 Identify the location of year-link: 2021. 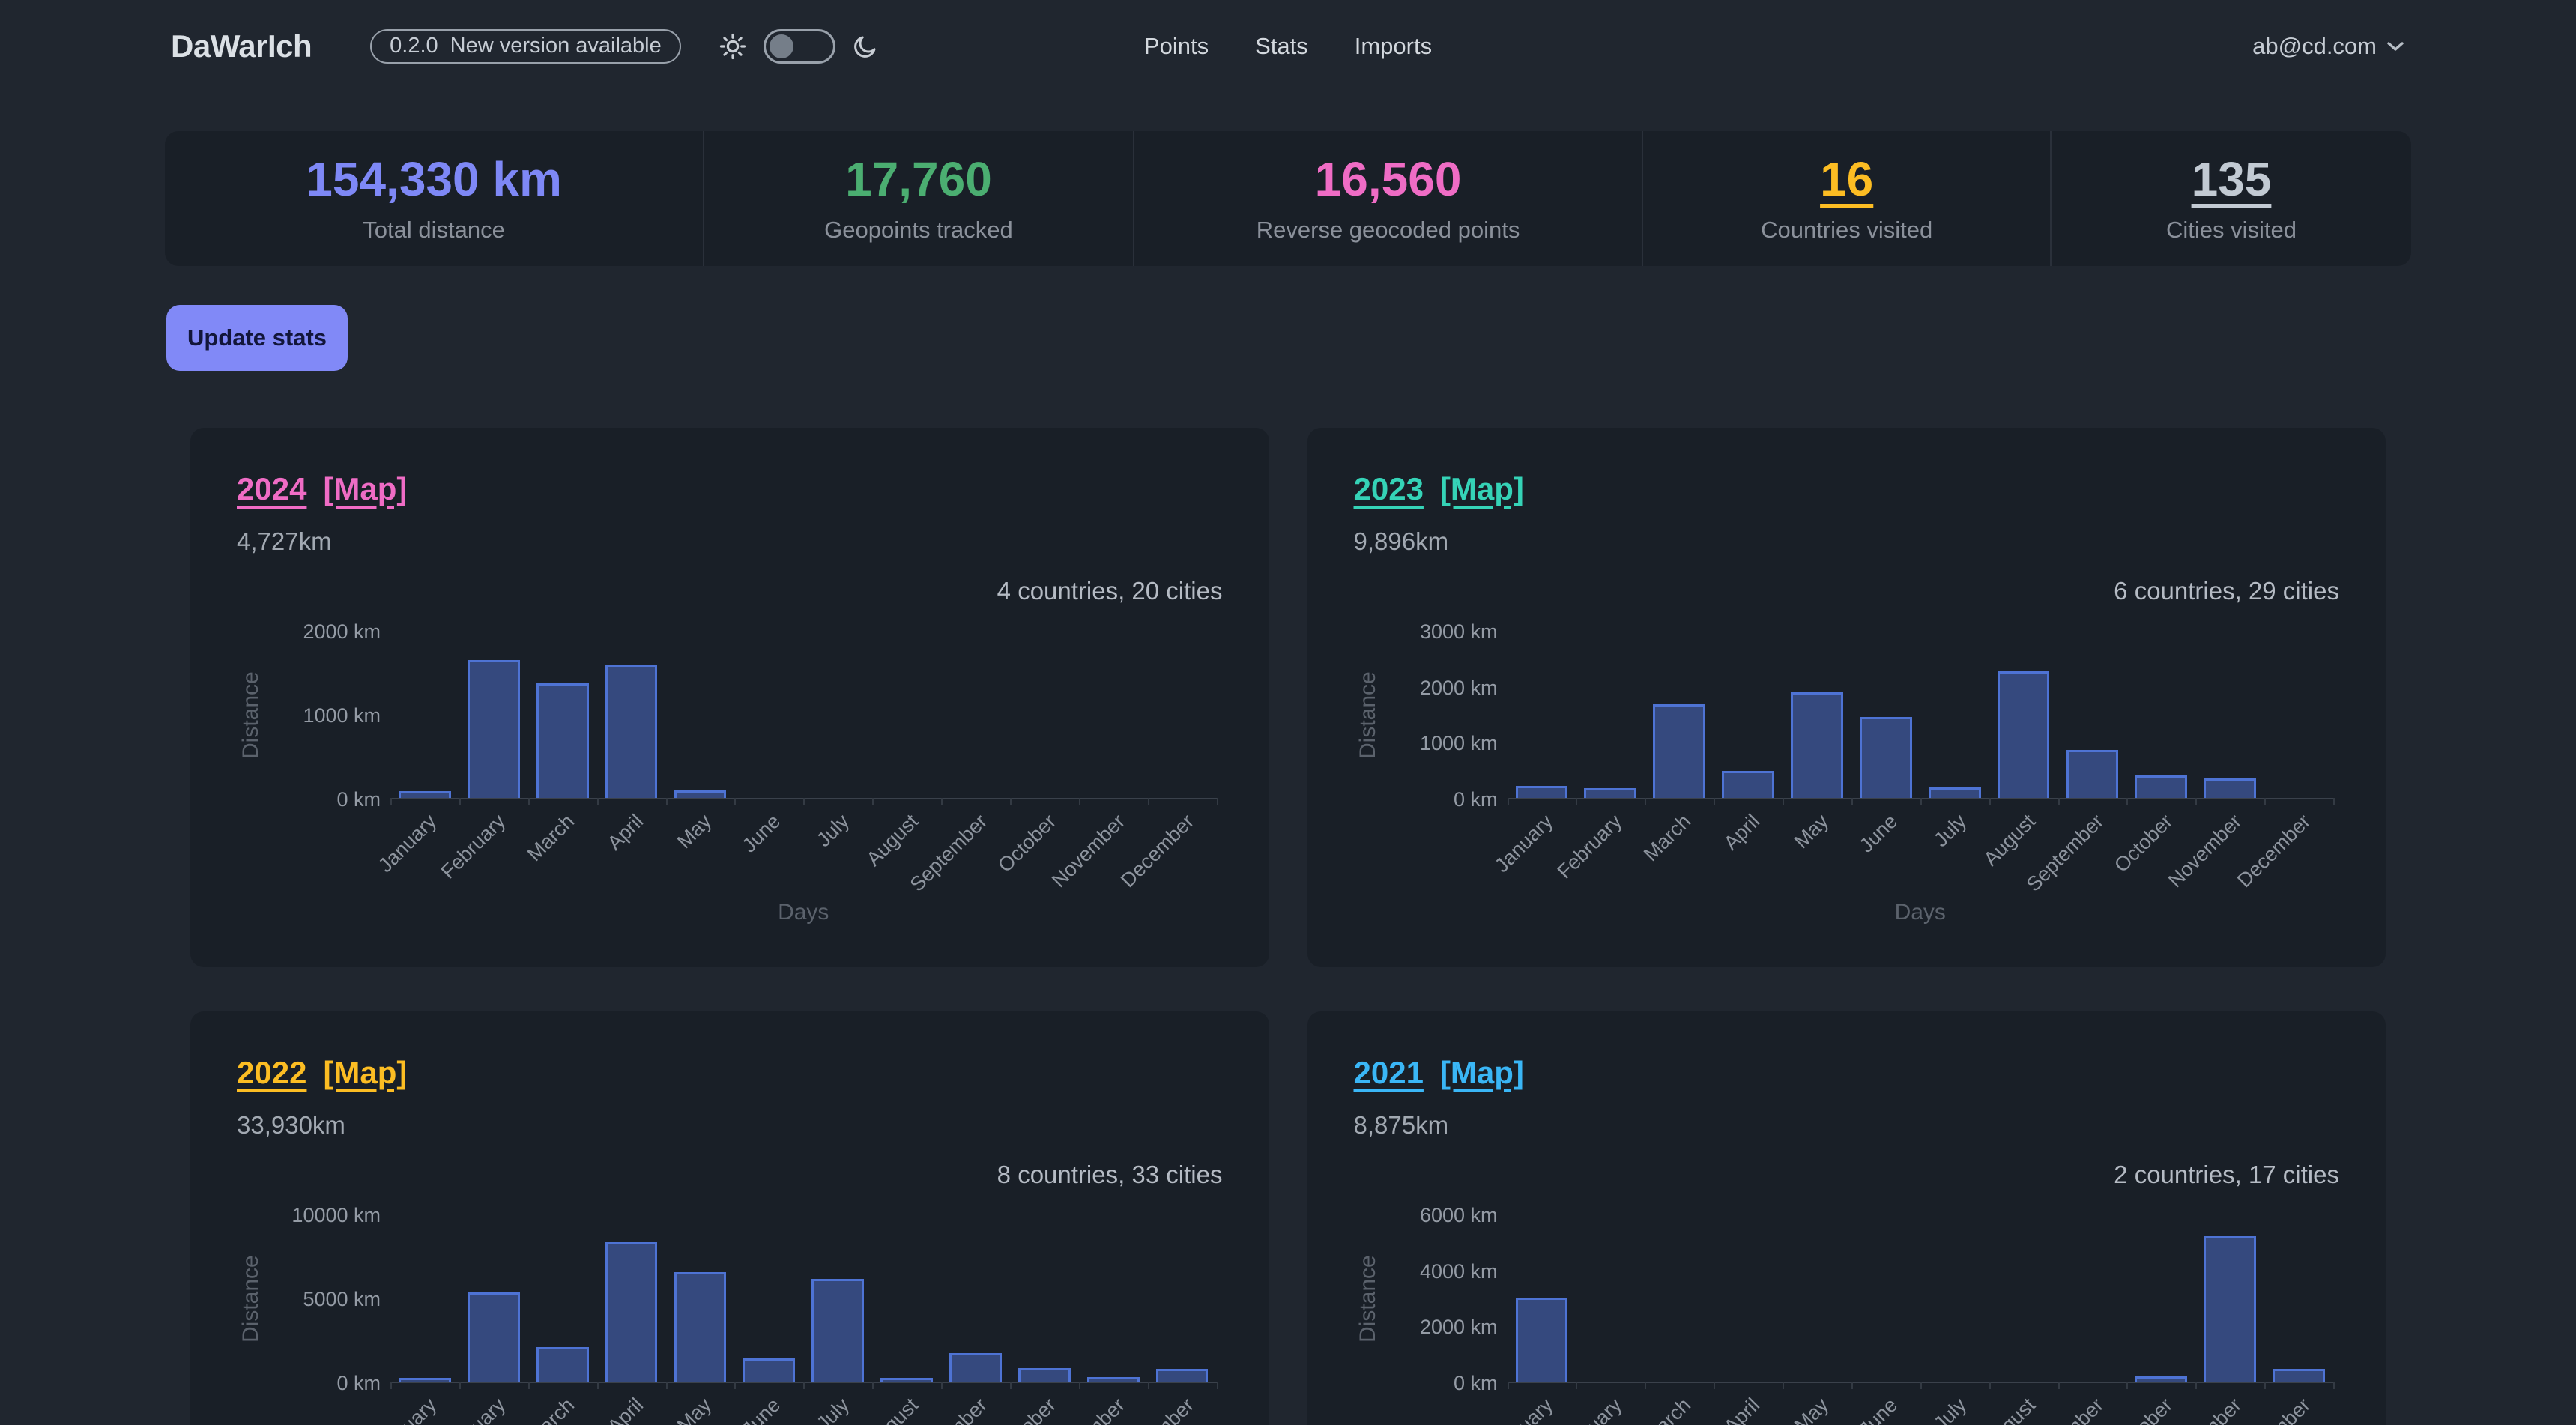
(1388, 1073).